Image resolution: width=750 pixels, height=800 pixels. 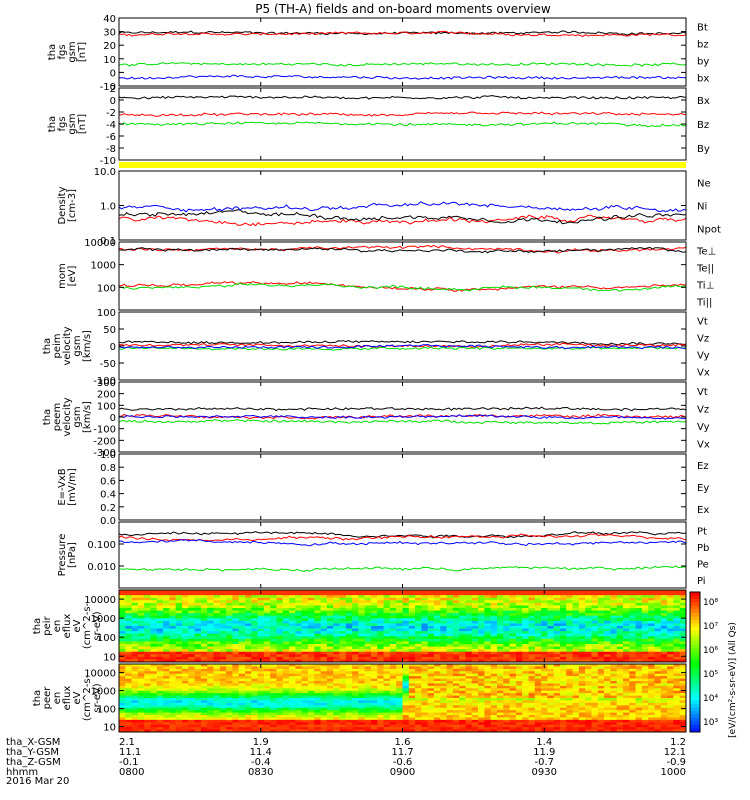 What do you see at coordinates (702, 322) in the screenshot?
I see `legend-label: Vt` at bounding box center [702, 322].